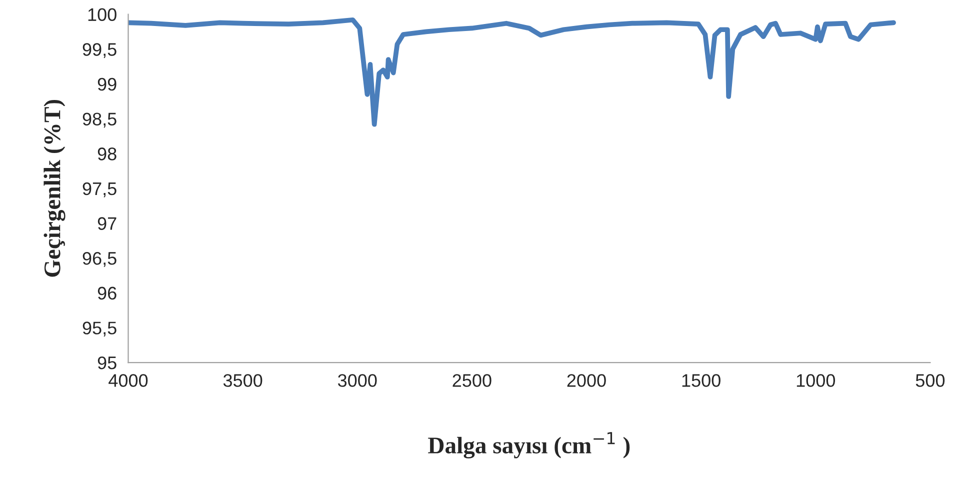 This screenshot has width=957, height=477. Describe the element at coordinates (816, 380) in the screenshot. I see `x-tick-label: 1000` at that location.